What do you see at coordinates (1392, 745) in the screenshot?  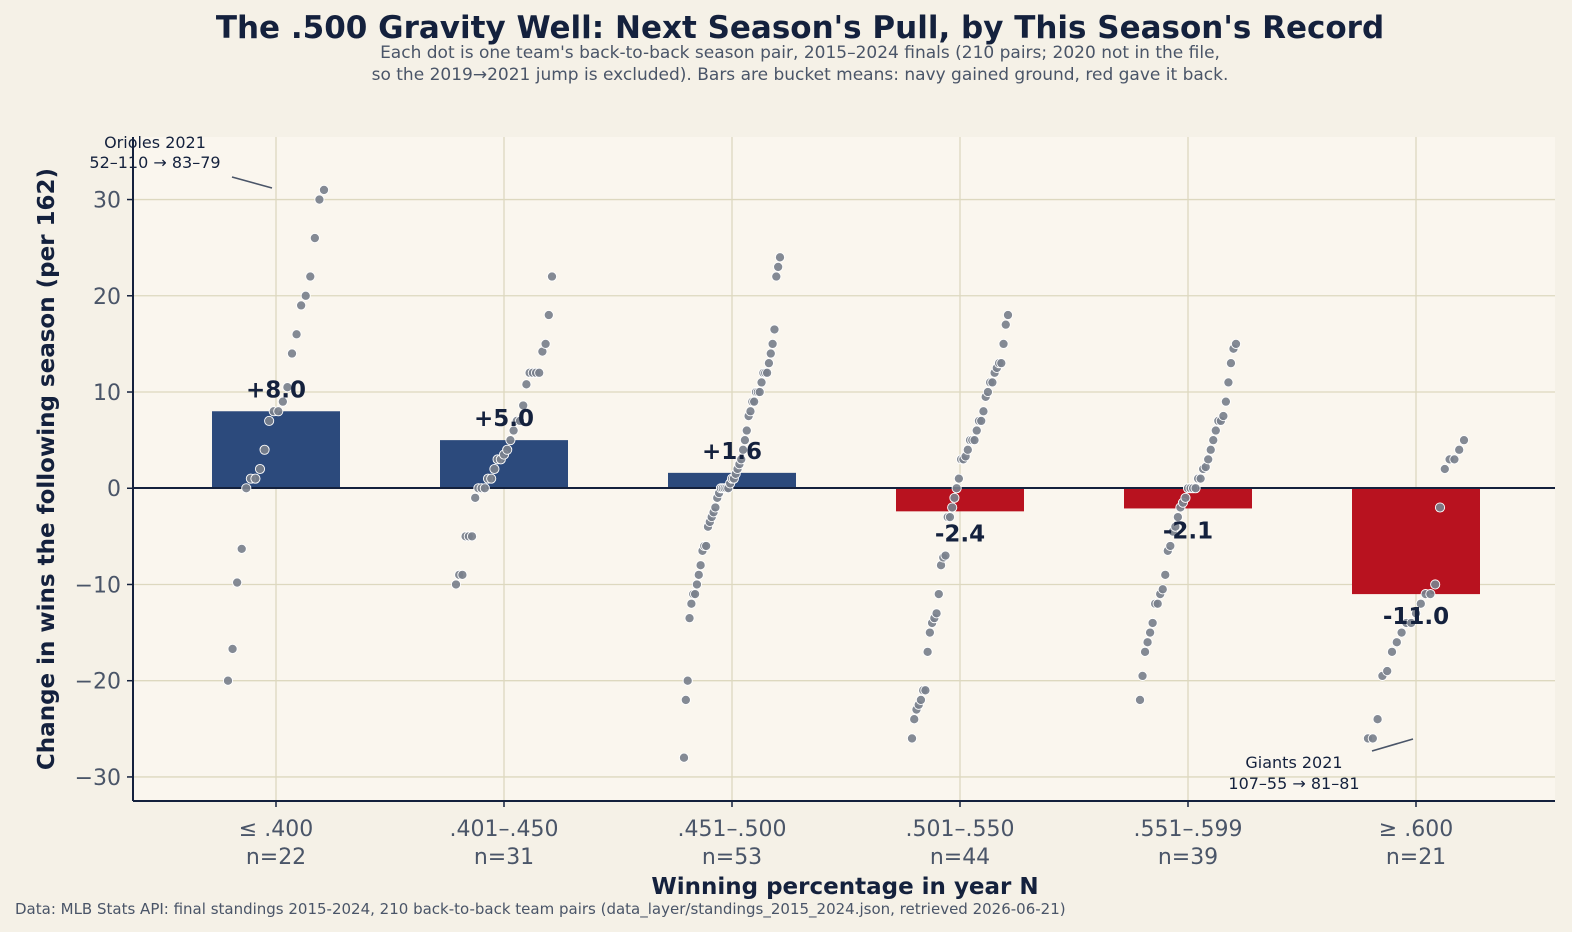 I see `annotation-giants-pointer` at bounding box center [1392, 745].